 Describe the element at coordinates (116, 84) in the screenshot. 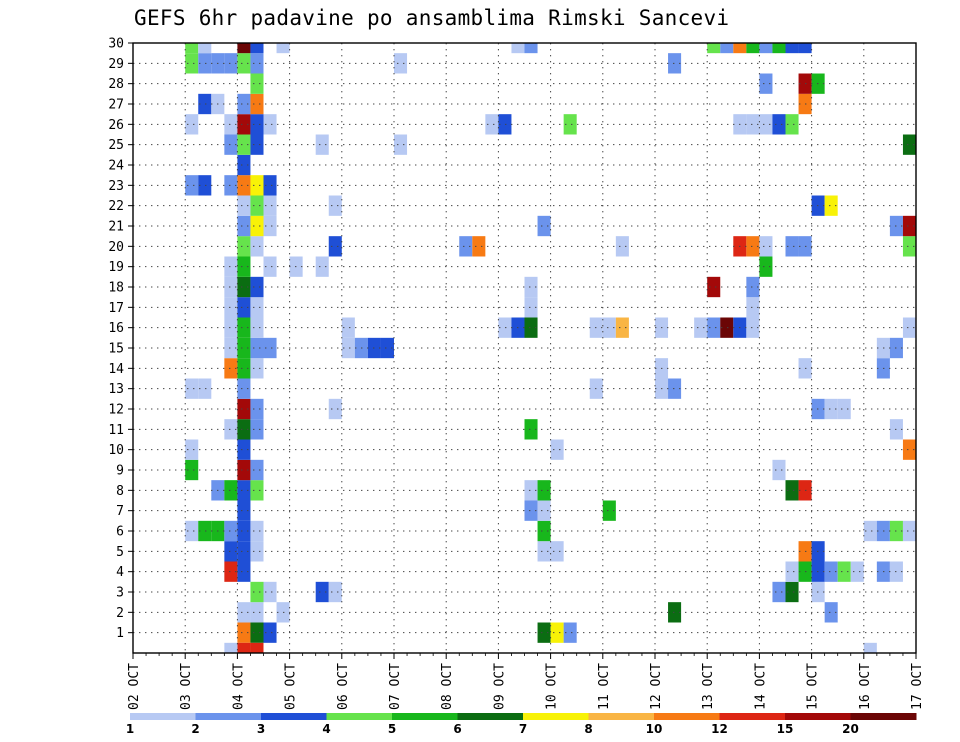

I see `y-tick-label: 28` at that location.